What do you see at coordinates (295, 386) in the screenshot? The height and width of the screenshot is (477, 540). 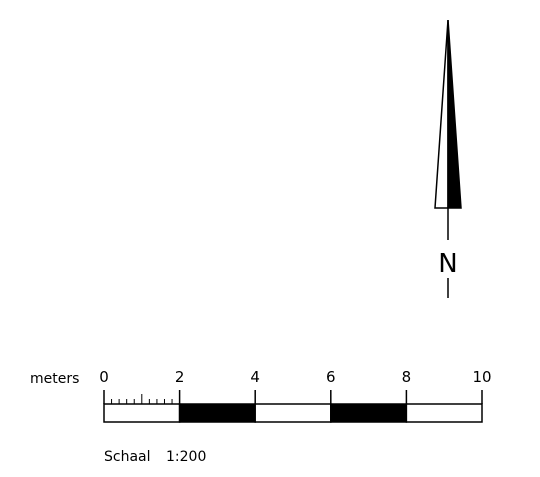 I see `scale-tick-labels: 0 2 4 6 8 10` at bounding box center [295, 386].